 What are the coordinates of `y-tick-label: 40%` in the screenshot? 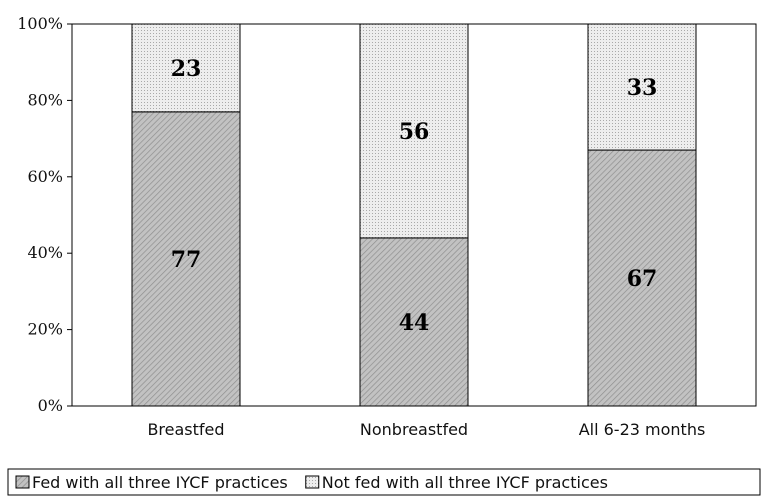 It's located at (45, 252).